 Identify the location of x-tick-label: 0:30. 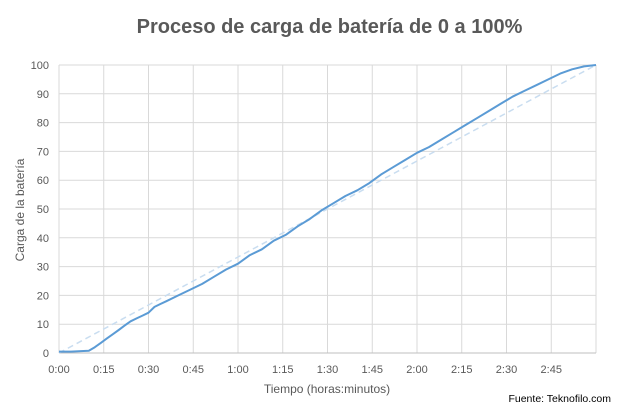
(148, 370).